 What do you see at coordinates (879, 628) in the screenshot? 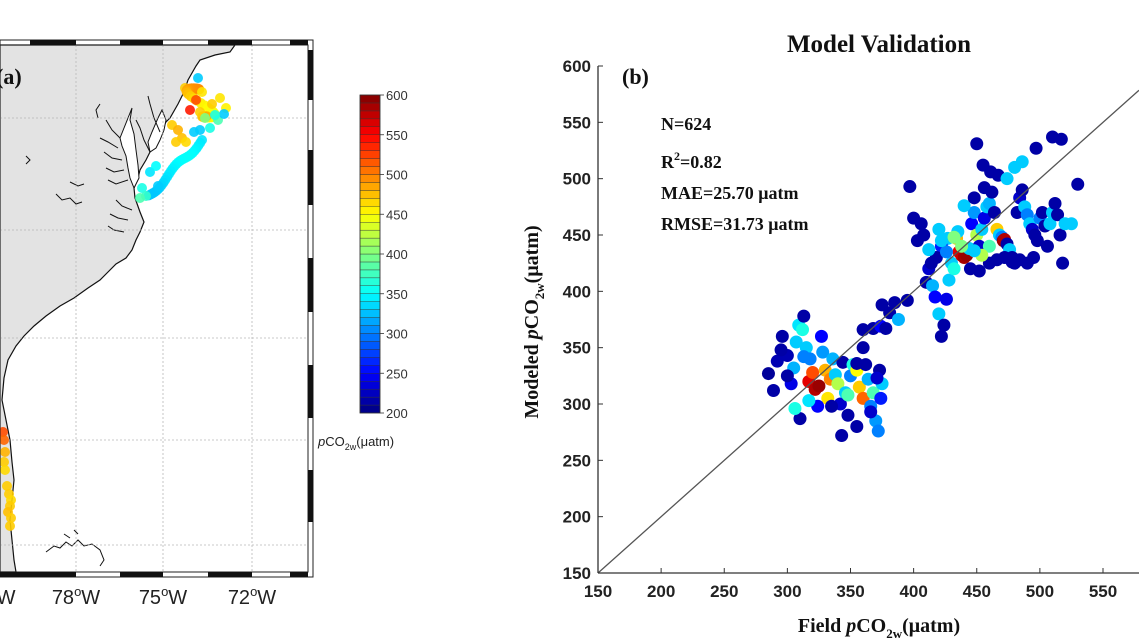
I see `x-axis-label: Field pCO2w(μatm)` at bounding box center [879, 628].